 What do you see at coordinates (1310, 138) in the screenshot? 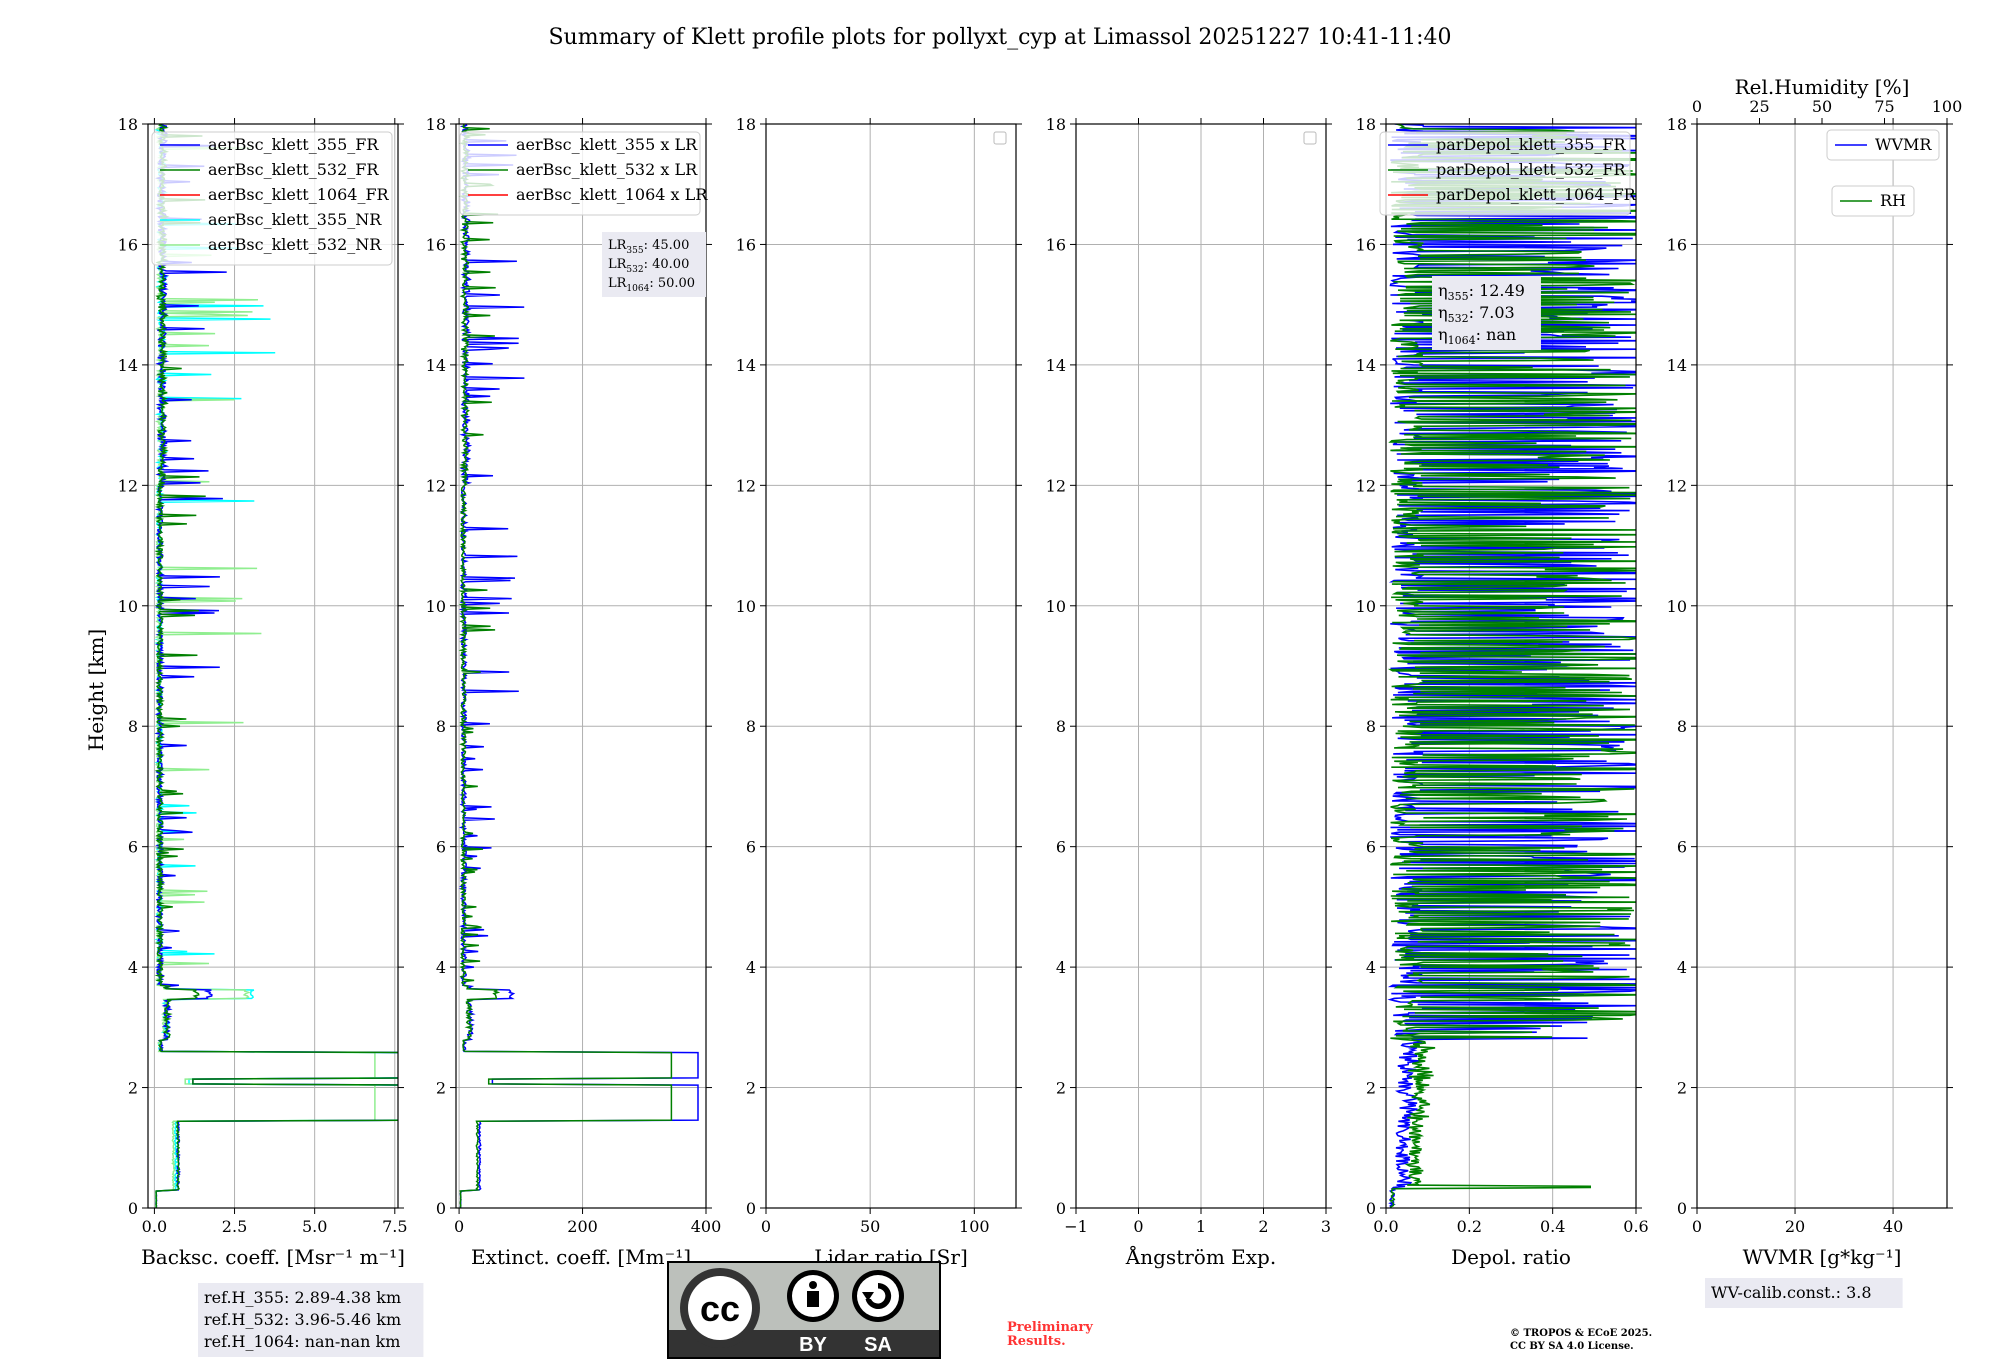
I see `empty-legend-box` at bounding box center [1310, 138].